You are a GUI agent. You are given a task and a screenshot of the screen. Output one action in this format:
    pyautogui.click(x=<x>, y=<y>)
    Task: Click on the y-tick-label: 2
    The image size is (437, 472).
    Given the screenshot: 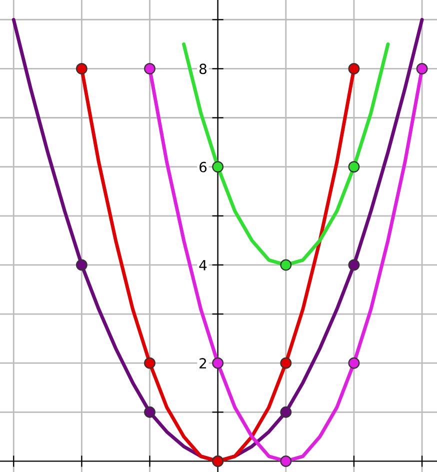 What is the action you would take?
    pyautogui.click(x=203, y=363)
    